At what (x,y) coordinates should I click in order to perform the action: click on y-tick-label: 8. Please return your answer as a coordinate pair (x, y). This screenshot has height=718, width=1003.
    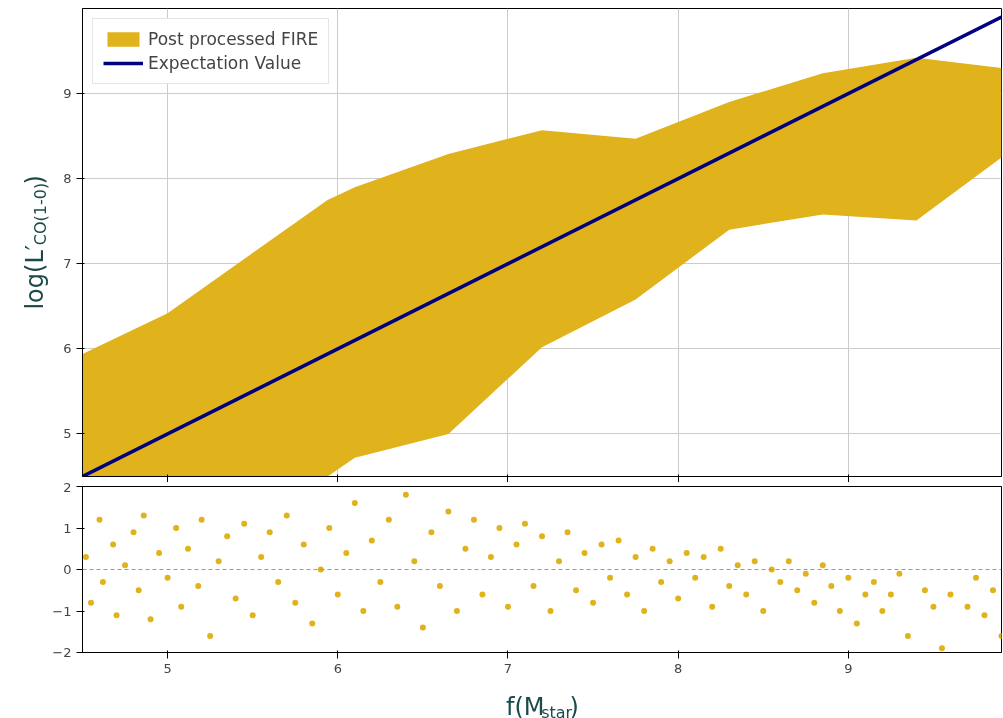
    Looking at the image, I should click on (67, 179).